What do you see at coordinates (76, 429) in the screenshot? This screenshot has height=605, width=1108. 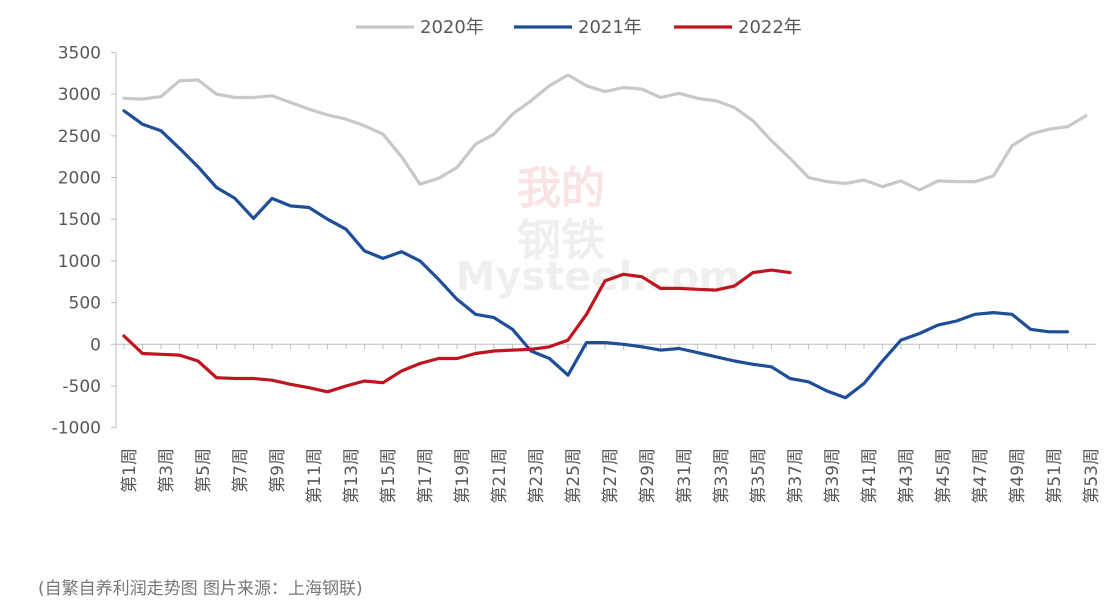 I see `y-tick-label: -1000` at bounding box center [76, 429].